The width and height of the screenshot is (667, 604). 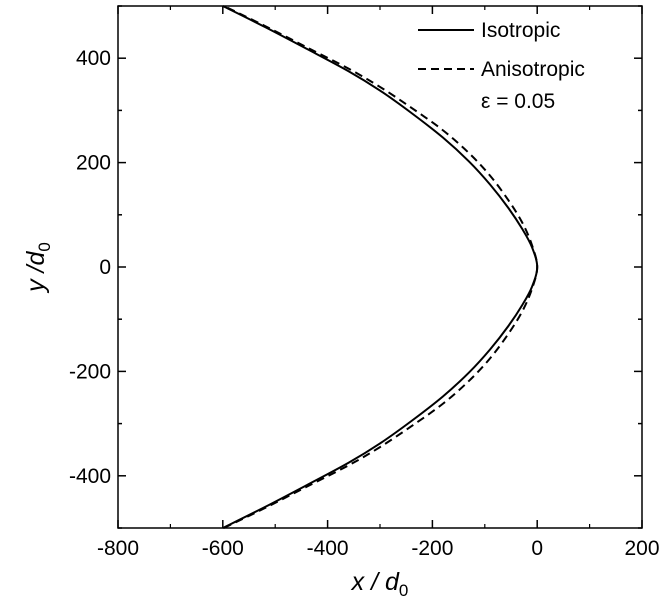 I want to click on y-tick-label: 200, so click(x=93, y=163).